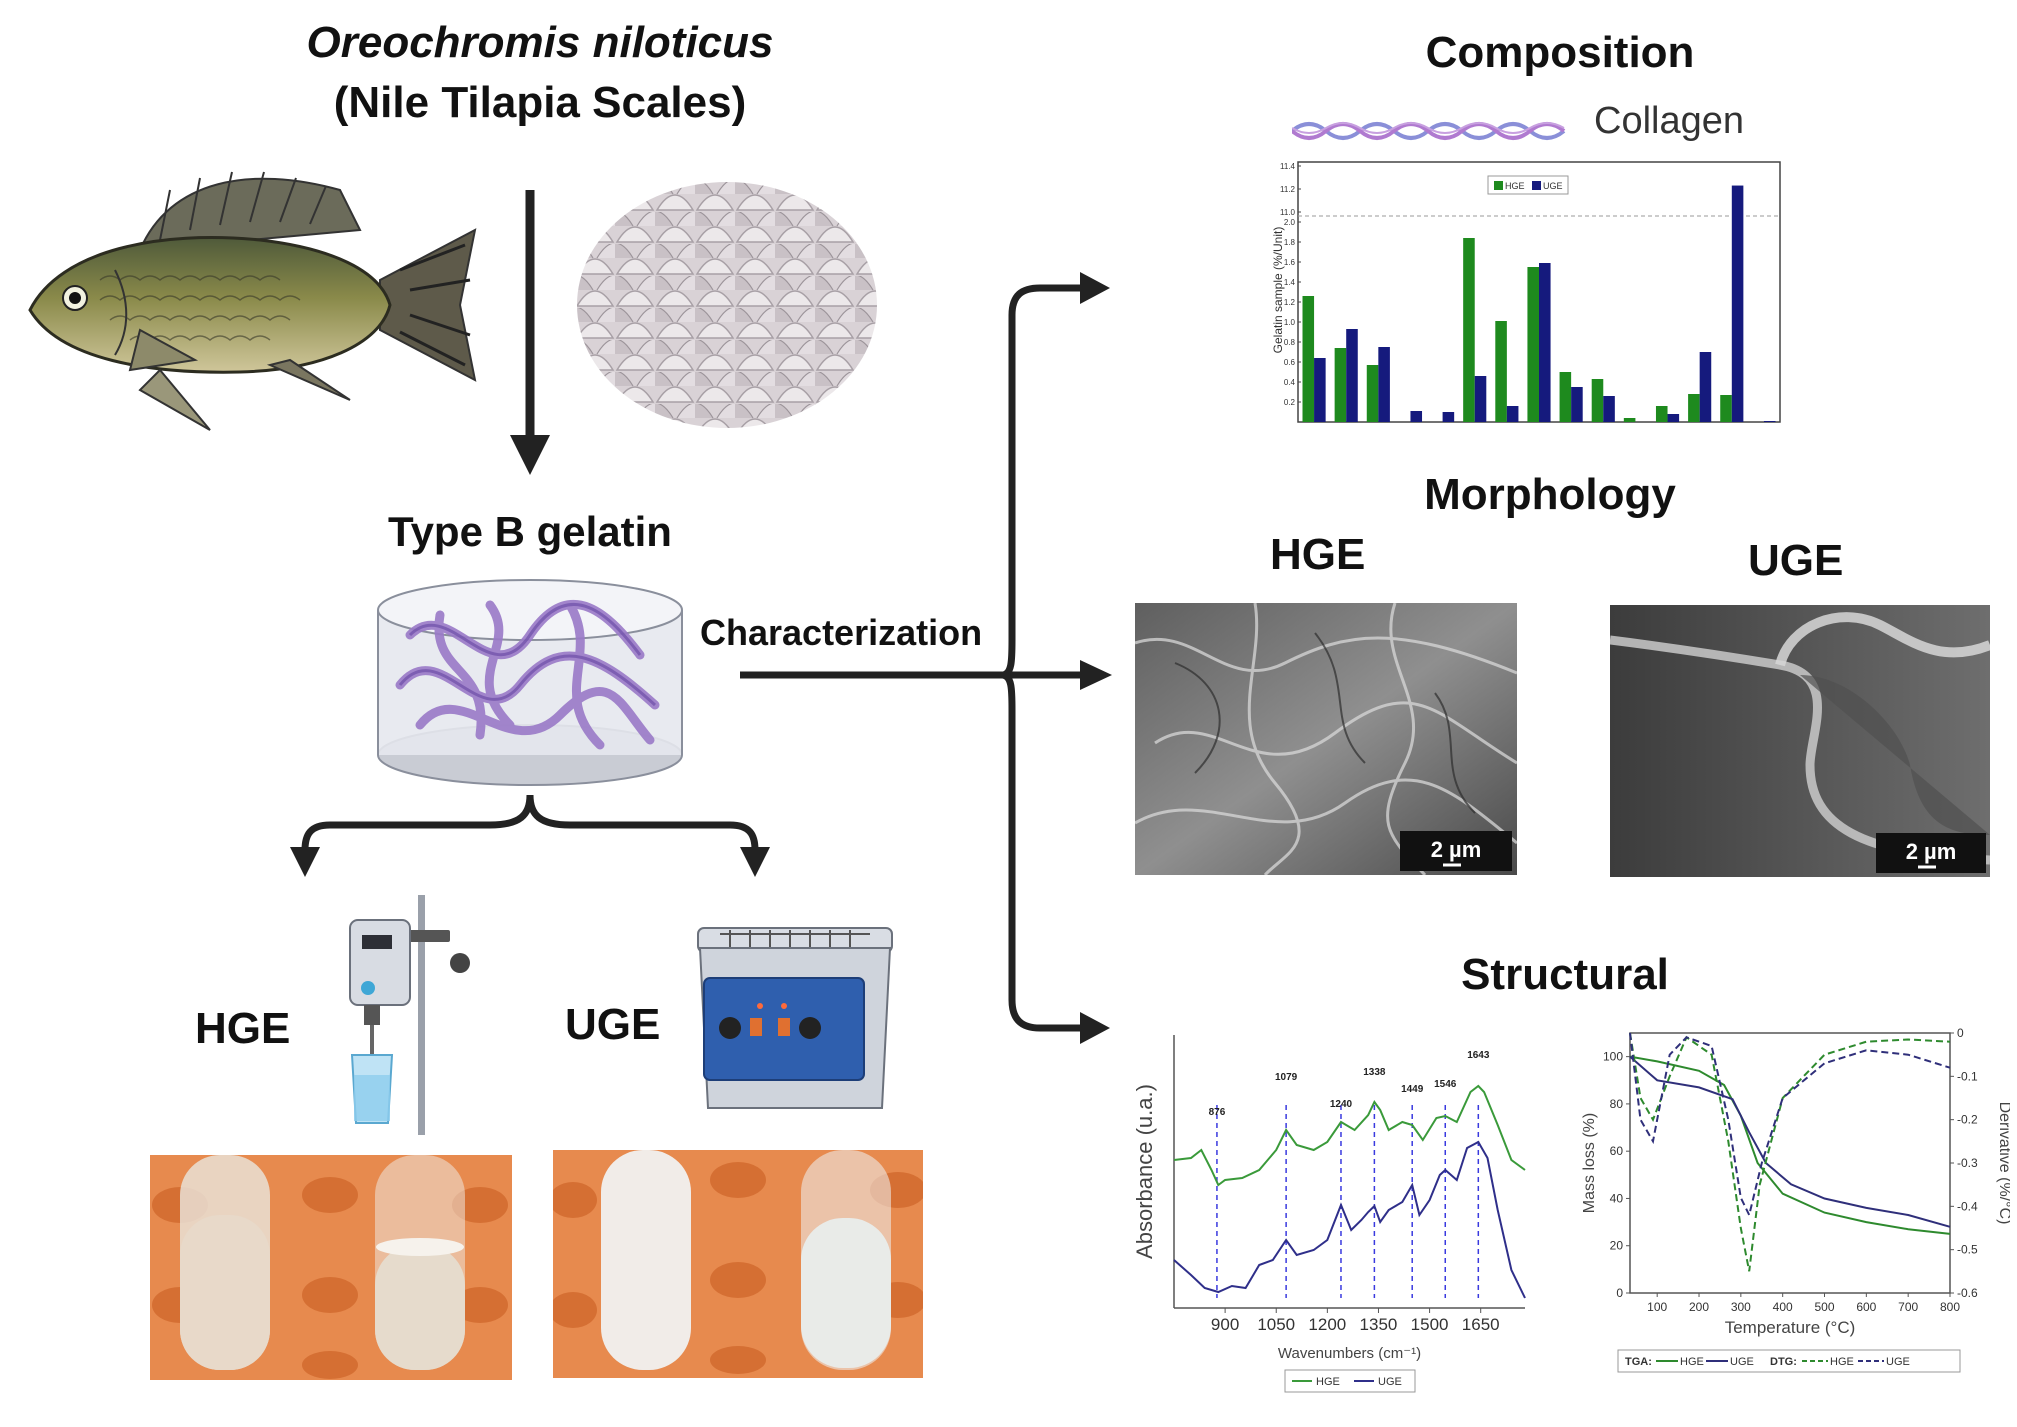 The image size is (2017, 1427). I want to click on spectrum-hge, so click(1349, 1135).